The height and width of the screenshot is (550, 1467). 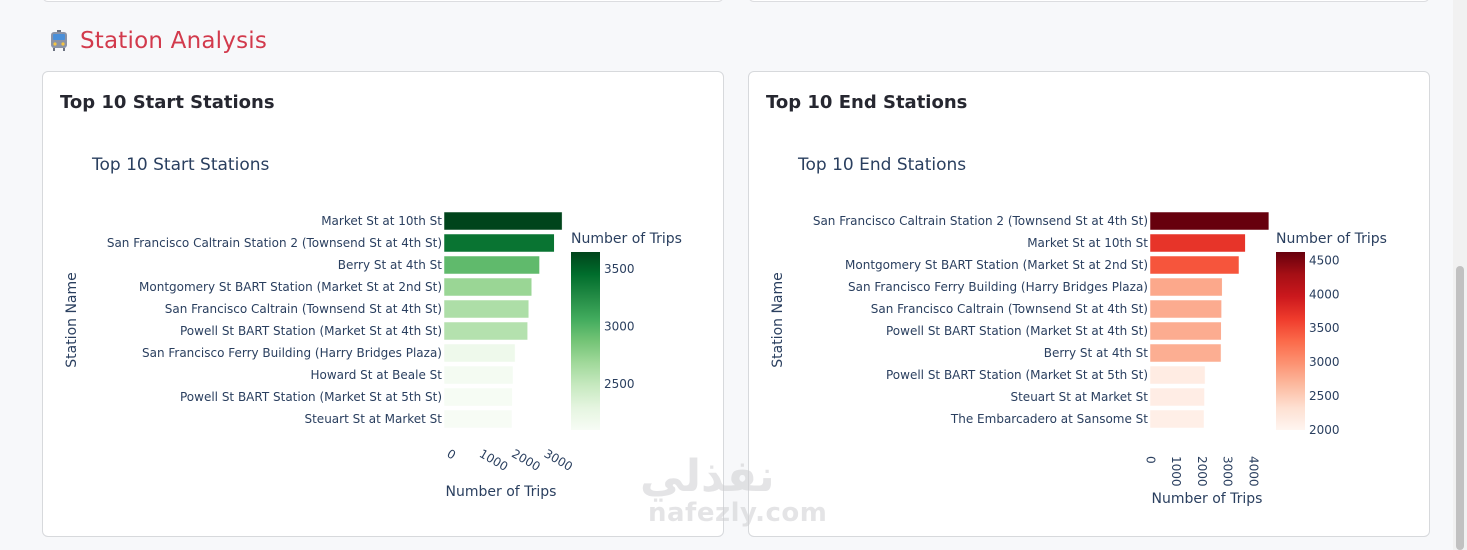 What do you see at coordinates (167, 102) in the screenshot?
I see `card-title: Top 10 Start Stations` at bounding box center [167, 102].